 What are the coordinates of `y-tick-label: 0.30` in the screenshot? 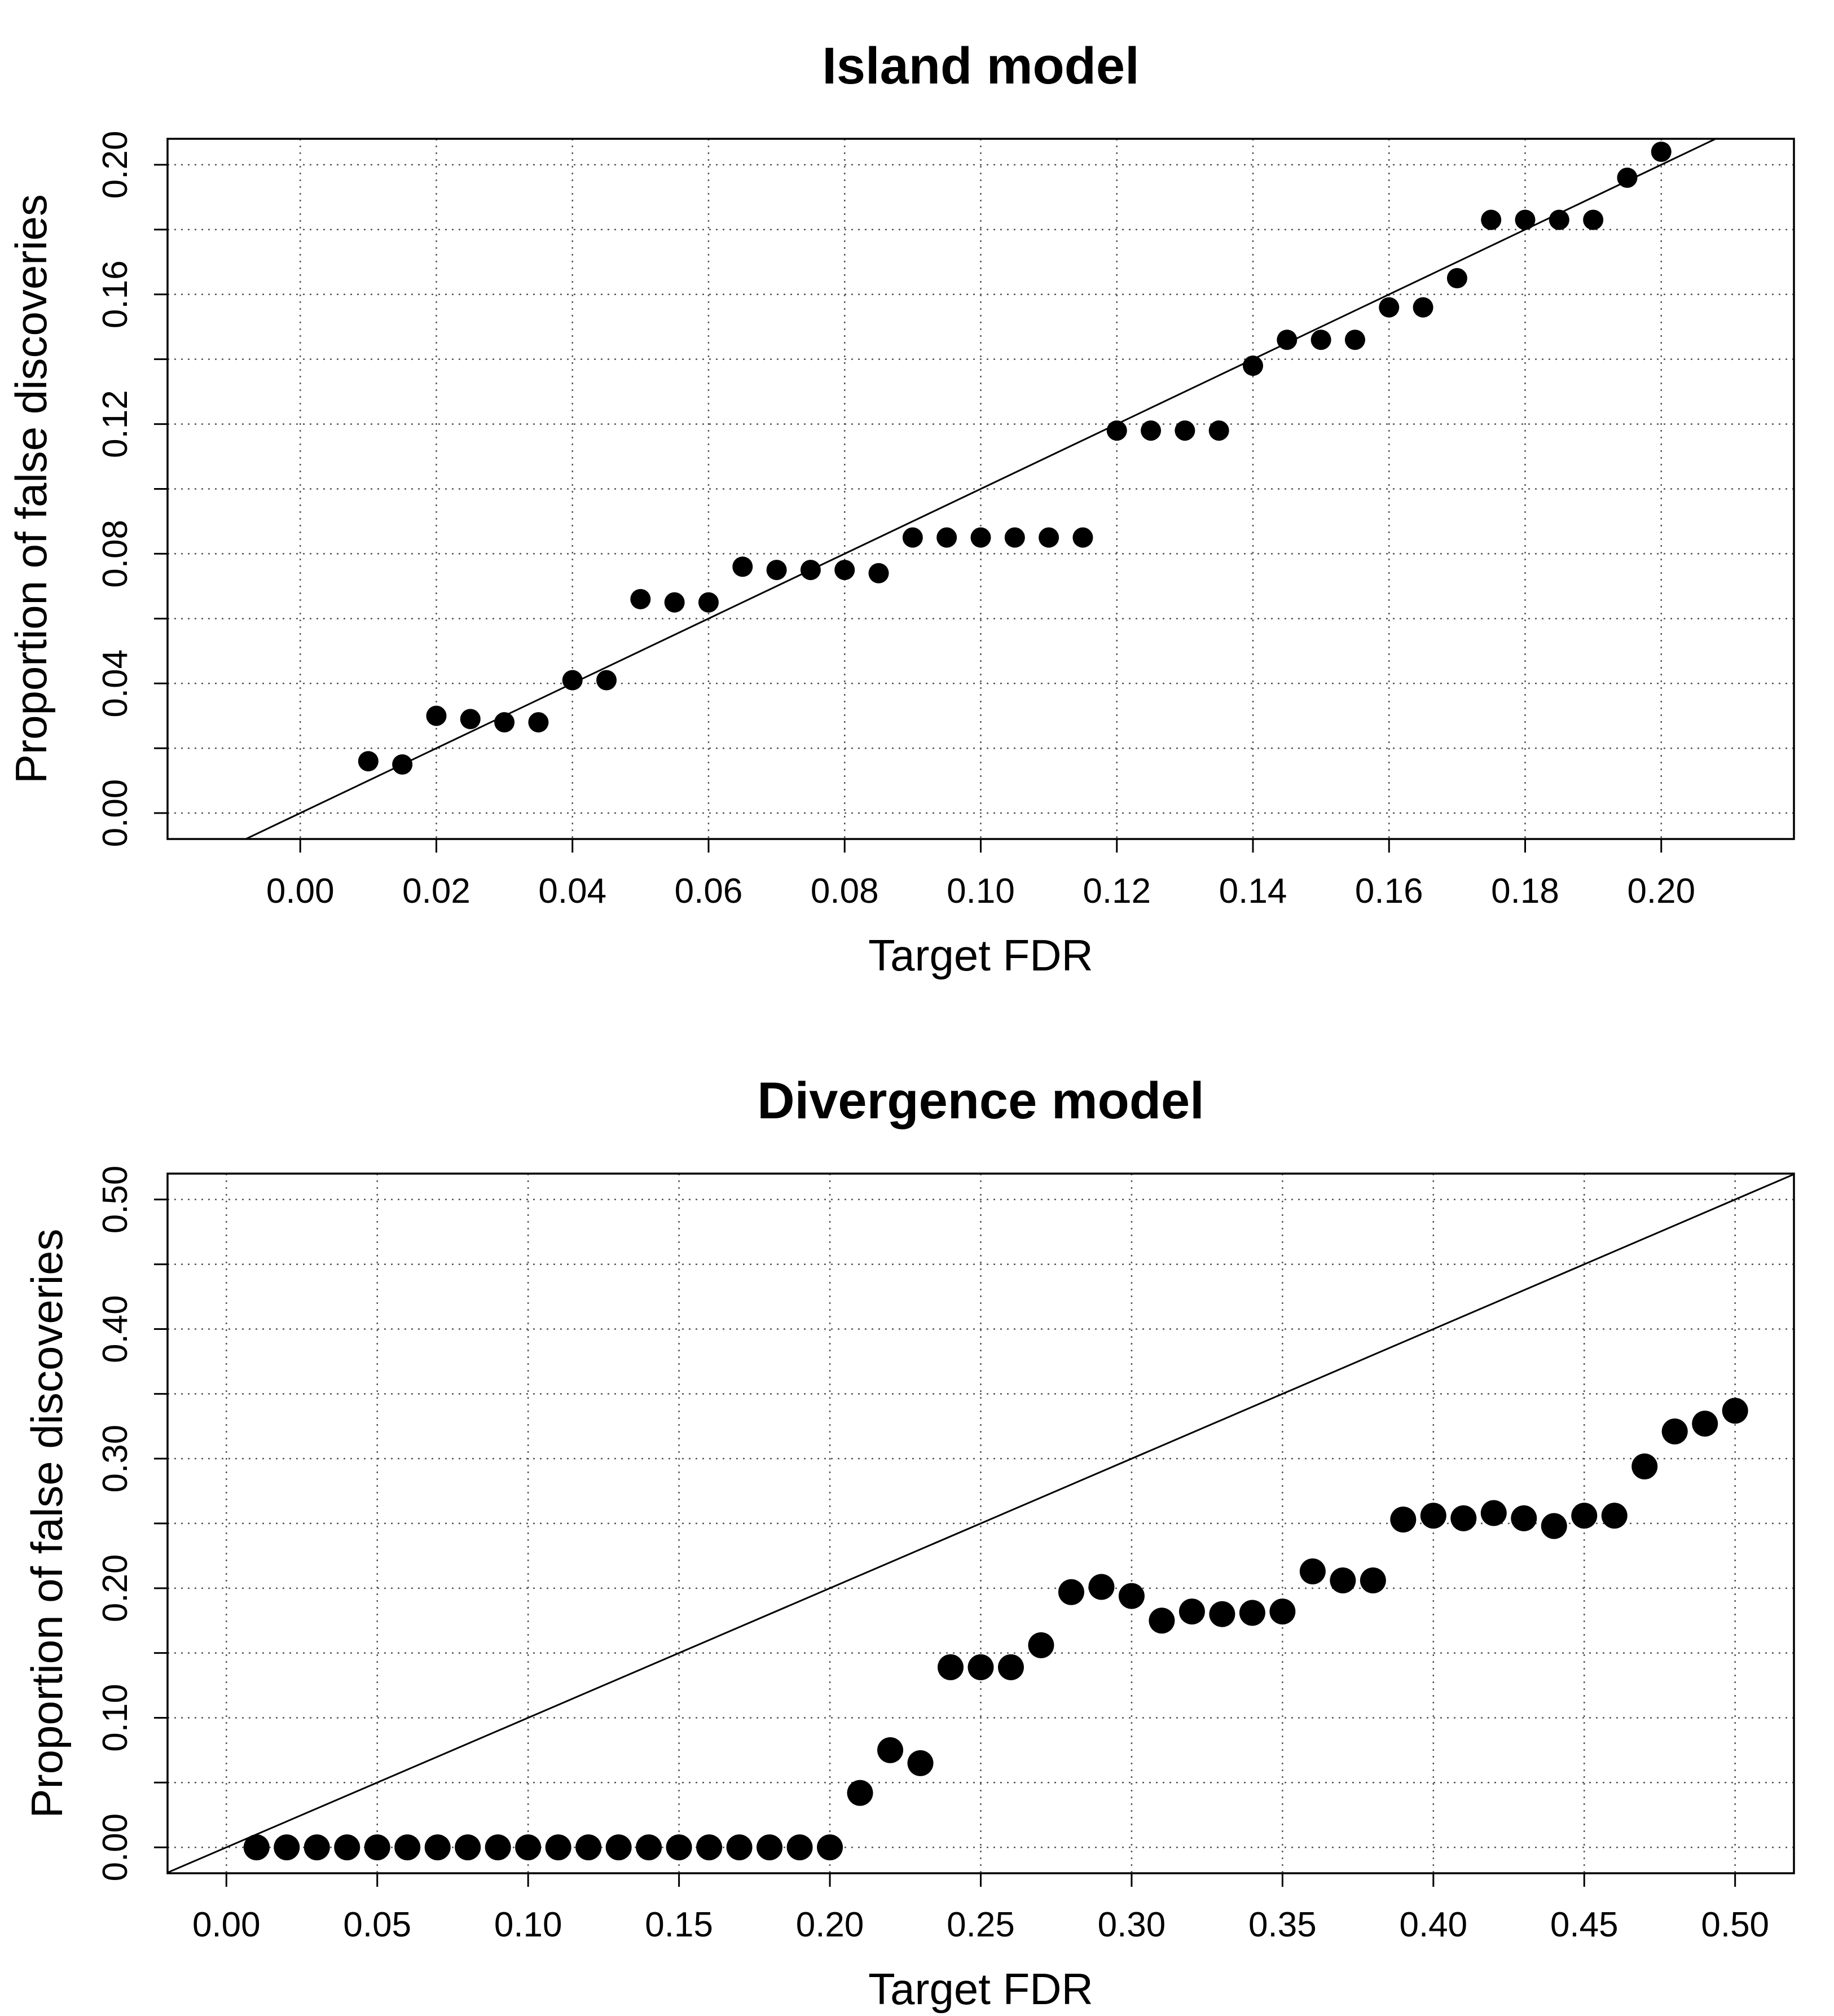 It's located at (115, 1459).